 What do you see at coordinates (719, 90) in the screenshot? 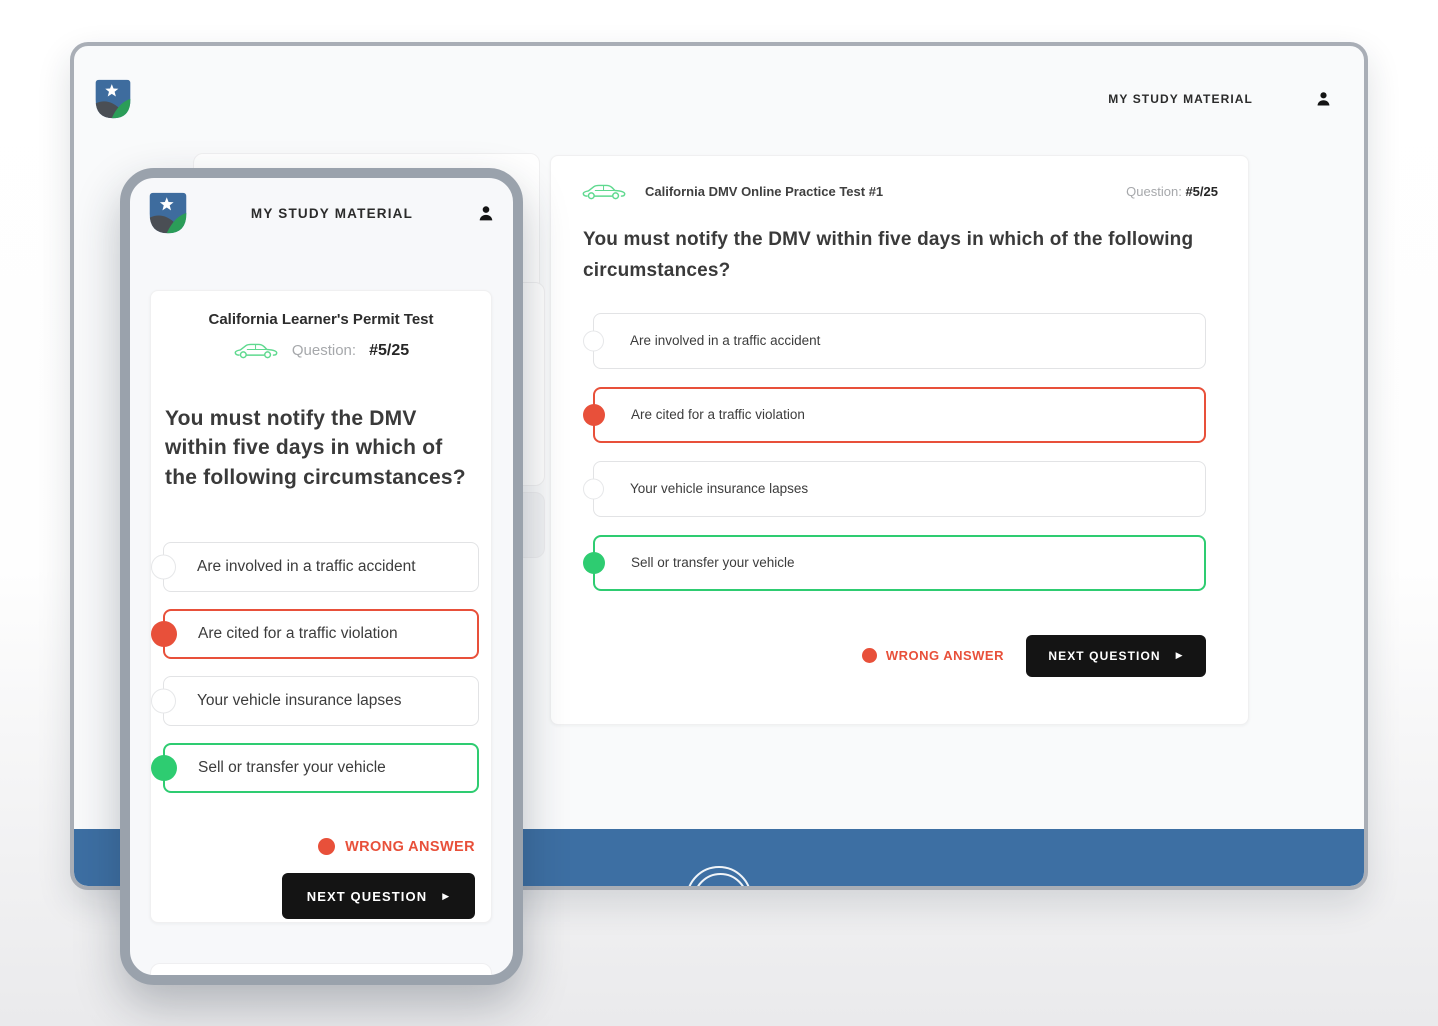
I see `desktop-header: MY STUDY MATERIAL` at bounding box center [719, 90].